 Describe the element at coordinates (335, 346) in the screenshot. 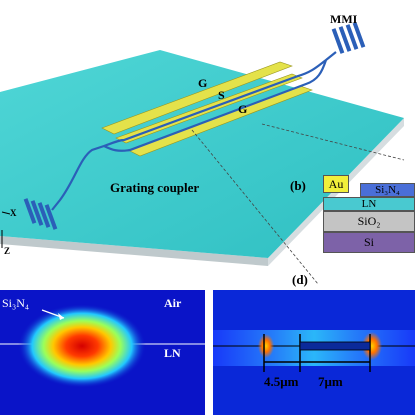

I see `signal-electrode-bar` at that location.